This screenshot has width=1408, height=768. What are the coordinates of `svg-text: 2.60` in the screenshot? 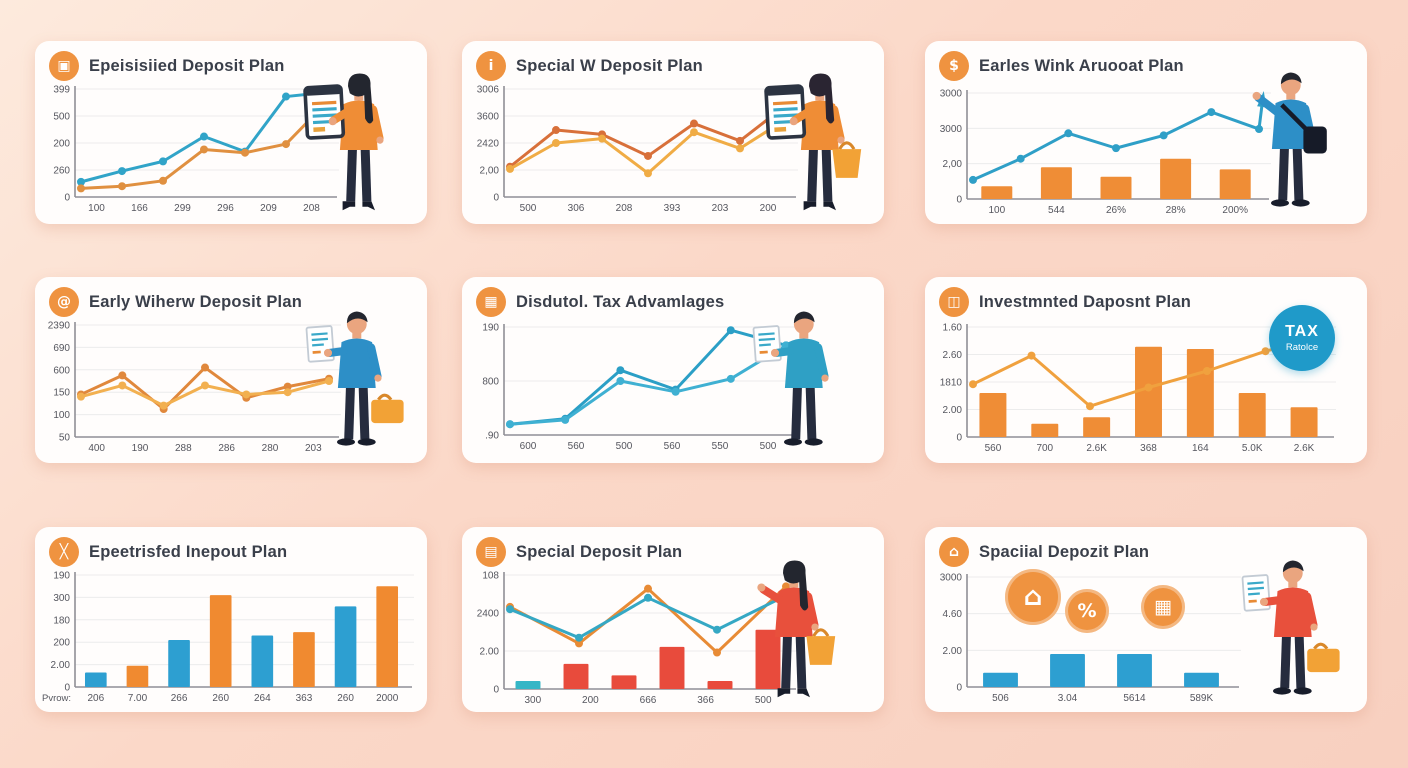 It's located at (953, 355).